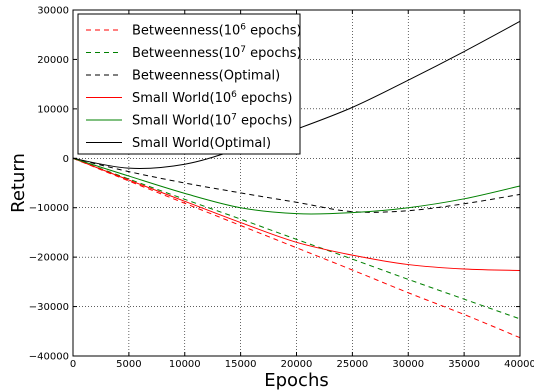 The width and height of the screenshot is (534, 391). I want to click on x-tick-label: 15000, so click(241, 364).